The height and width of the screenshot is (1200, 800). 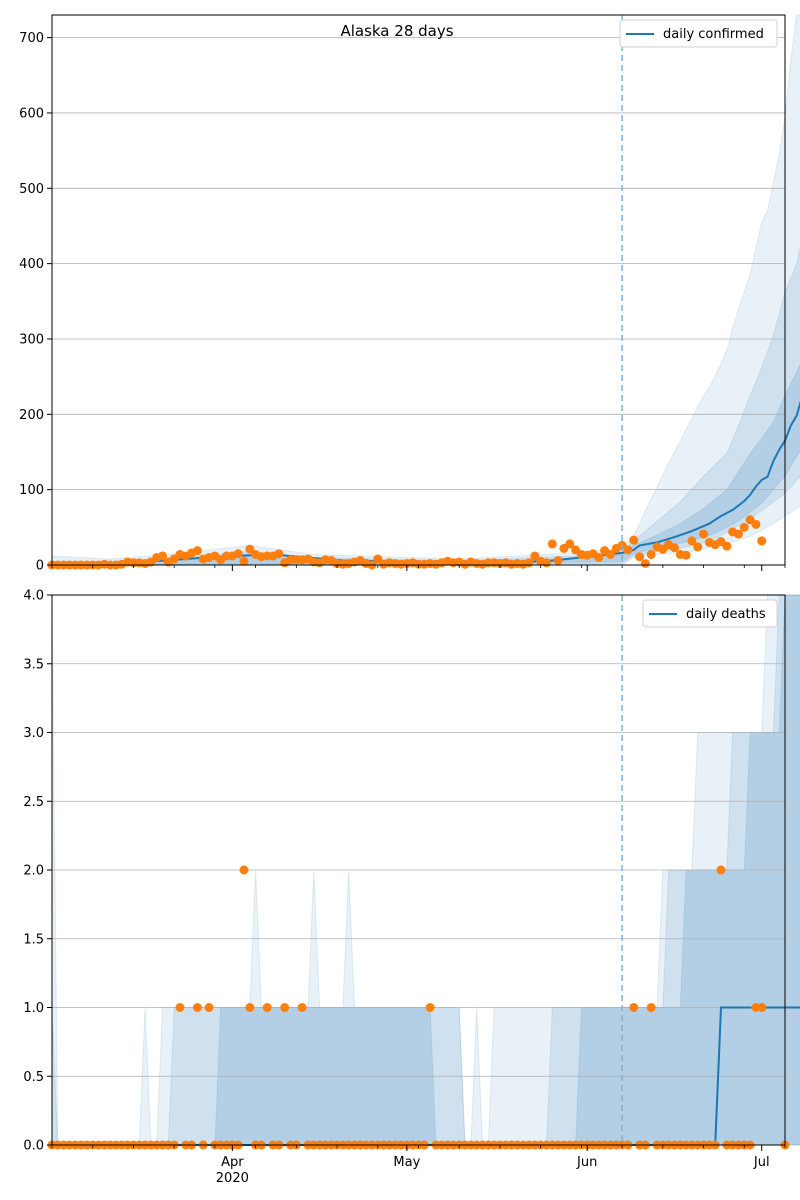 I want to click on y-tick-label: 600, so click(x=31, y=113).